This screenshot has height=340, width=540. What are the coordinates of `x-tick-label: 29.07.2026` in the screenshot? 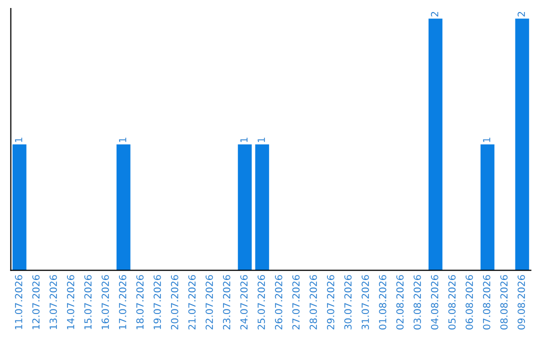 It's located at (330, 302).